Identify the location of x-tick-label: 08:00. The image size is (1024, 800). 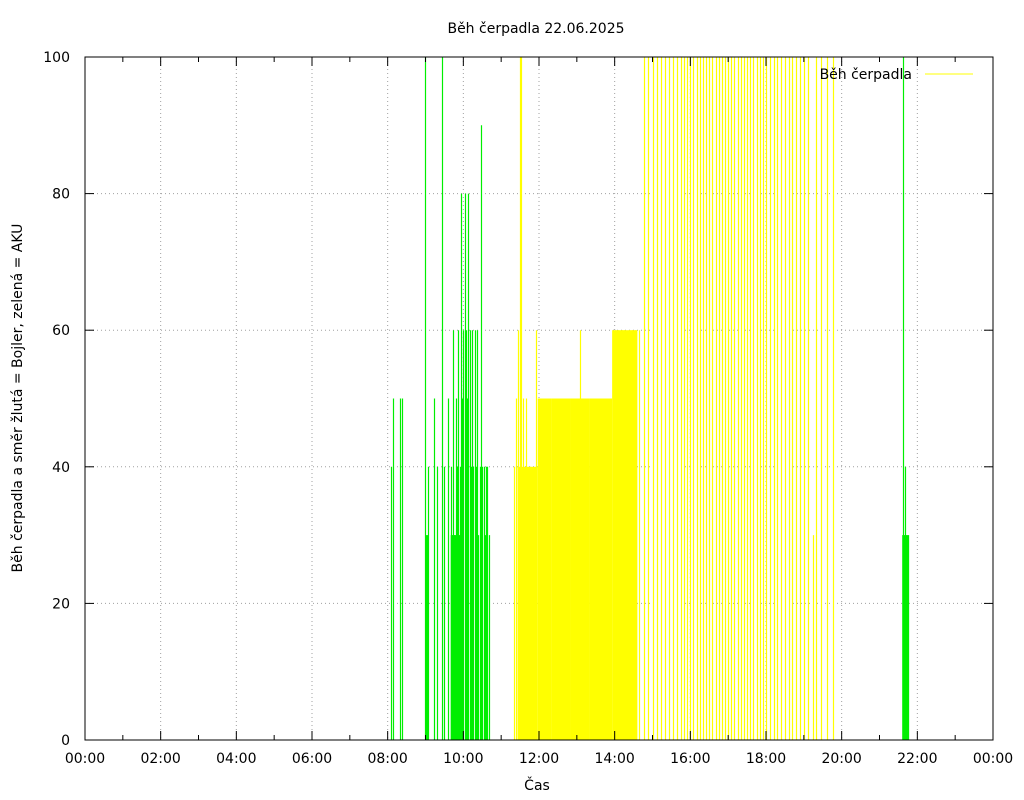
(387, 759).